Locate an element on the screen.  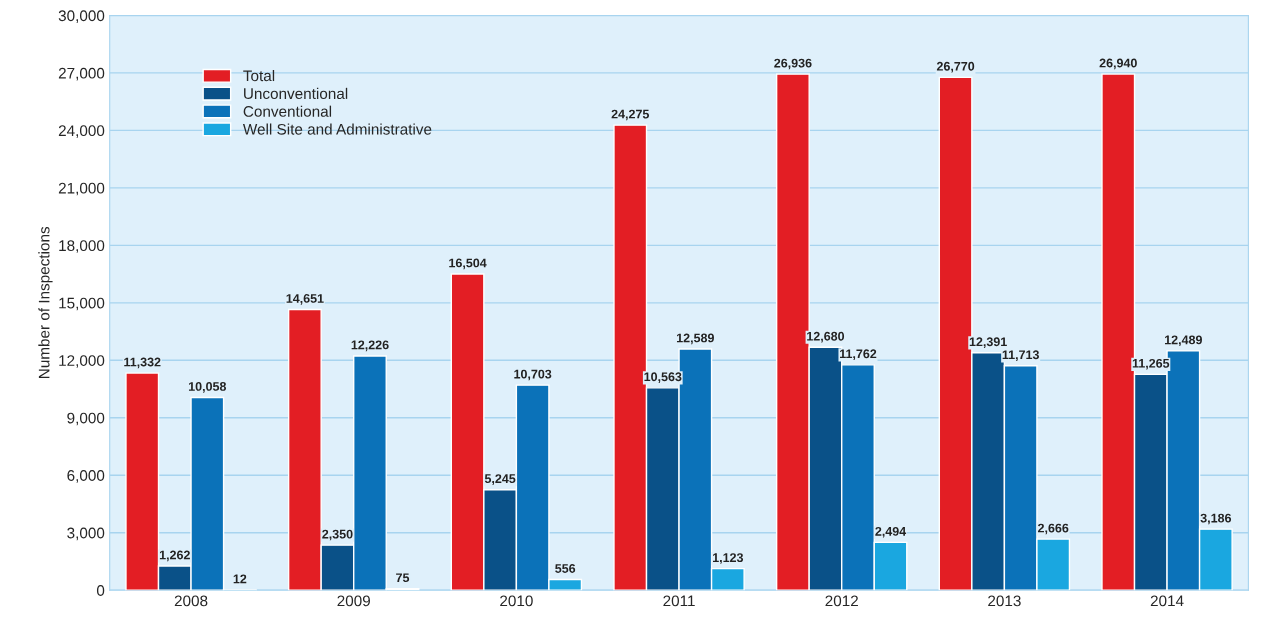
data-label: 26,770 is located at coordinates (955, 67).